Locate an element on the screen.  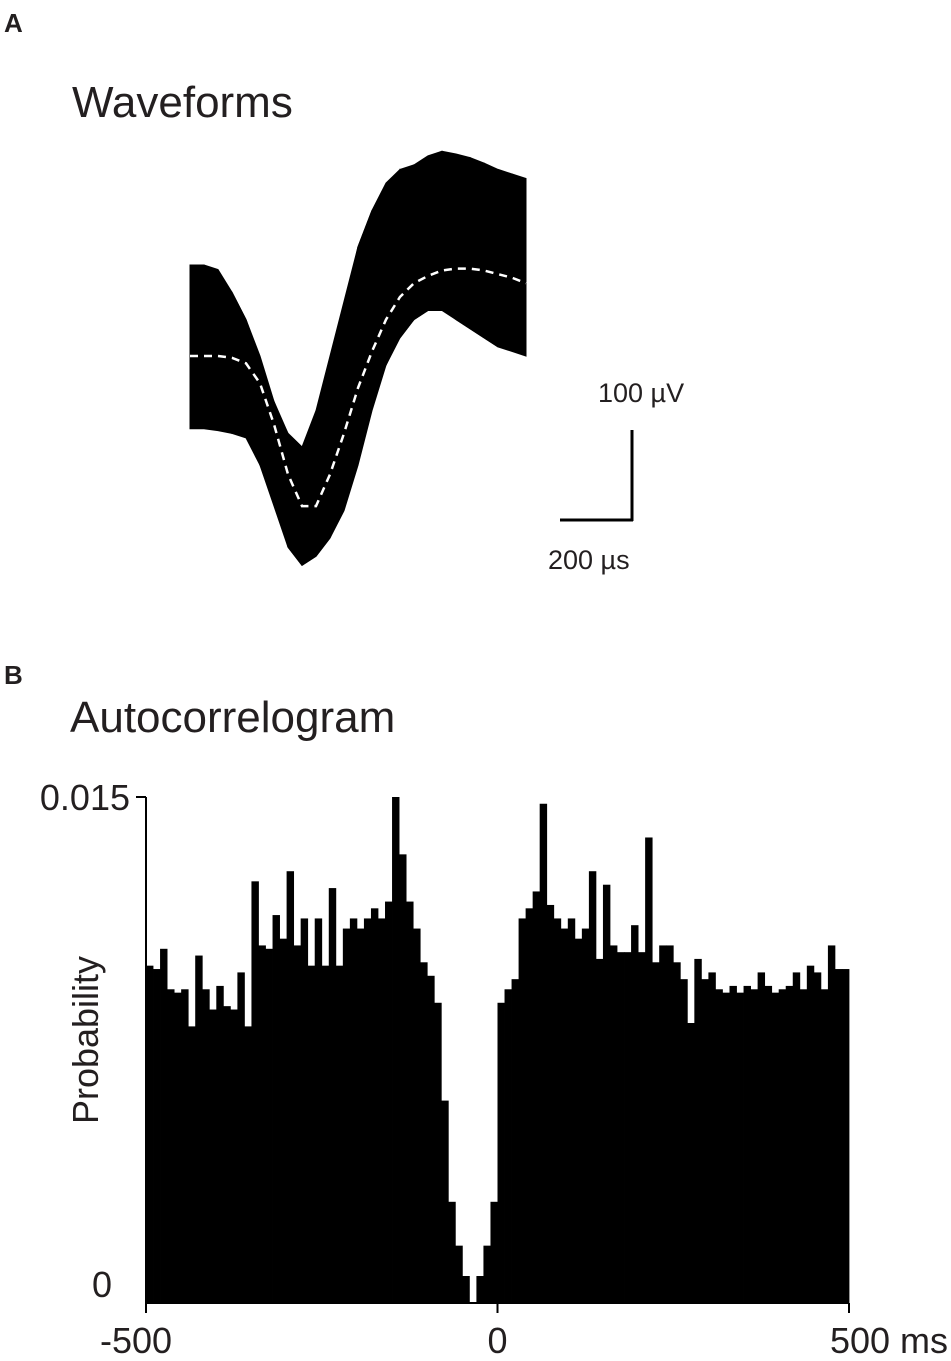
waveforms-plot is located at coordinates (411, 358).